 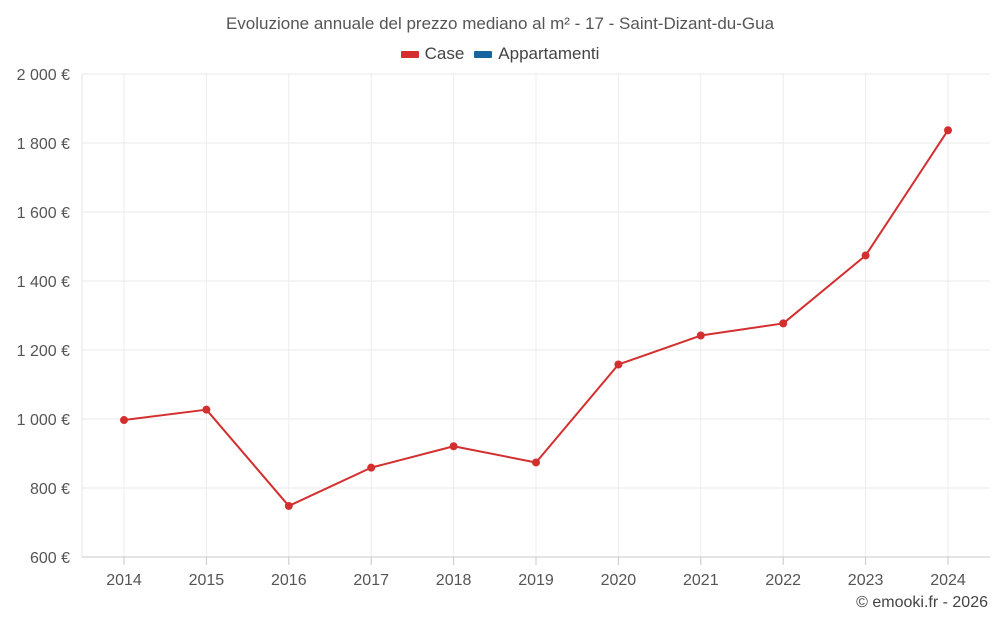 What do you see at coordinates (444, 53) in the screenshot?
I see `legend-label-case: Case` at bounding box center [444, 53].